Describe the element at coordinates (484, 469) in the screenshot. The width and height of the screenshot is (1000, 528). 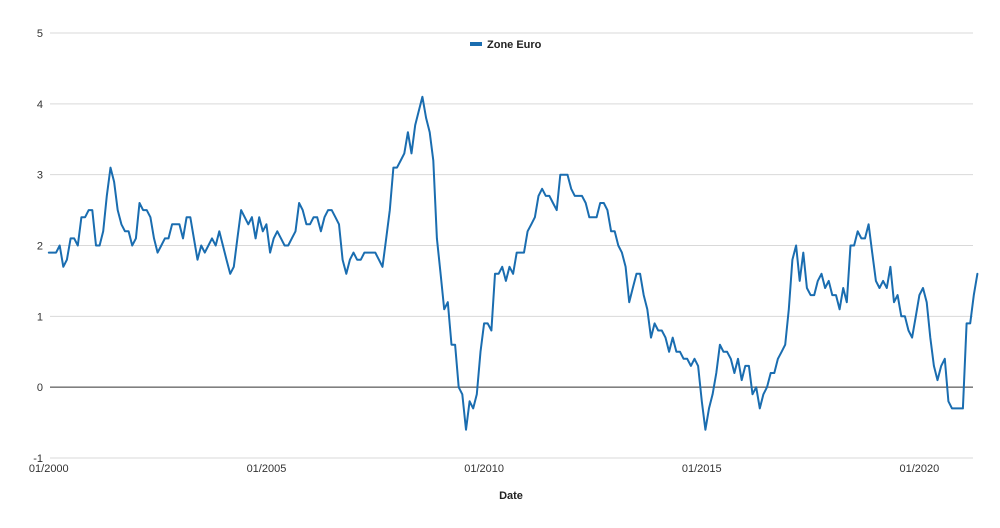
I see `x-tick-label: 01/2010` at that location.